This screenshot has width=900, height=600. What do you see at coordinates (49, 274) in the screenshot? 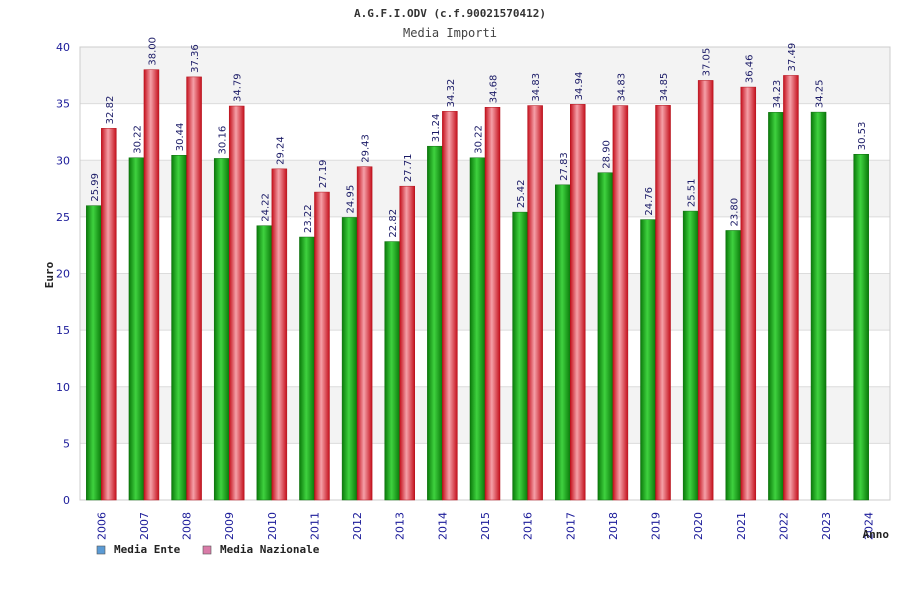
I see `y-axis-label: Euro` at bounding box center [49, 274].